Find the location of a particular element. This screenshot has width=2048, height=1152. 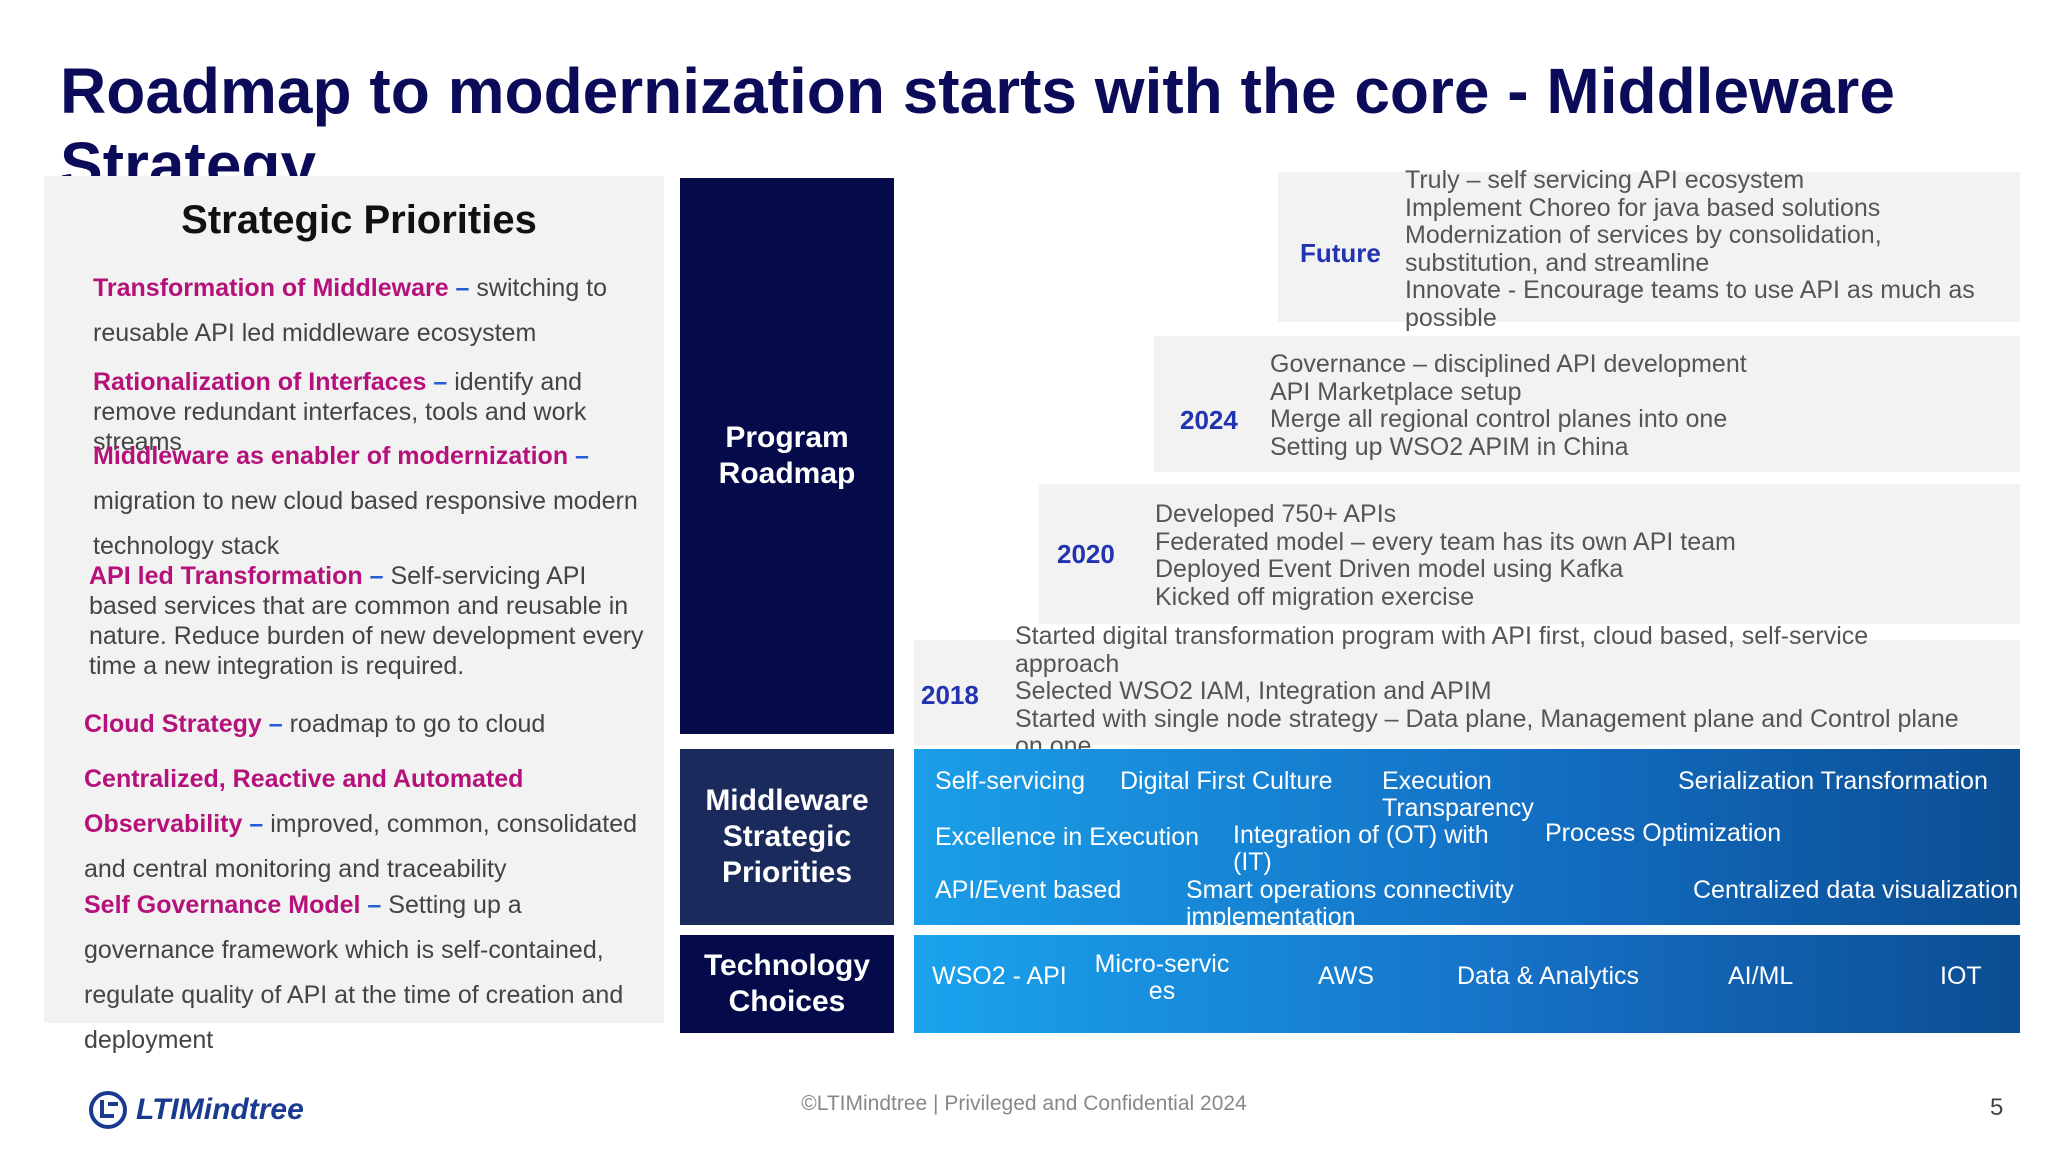

priority-title: Self Governance Model is located at coordinates (222, 905).